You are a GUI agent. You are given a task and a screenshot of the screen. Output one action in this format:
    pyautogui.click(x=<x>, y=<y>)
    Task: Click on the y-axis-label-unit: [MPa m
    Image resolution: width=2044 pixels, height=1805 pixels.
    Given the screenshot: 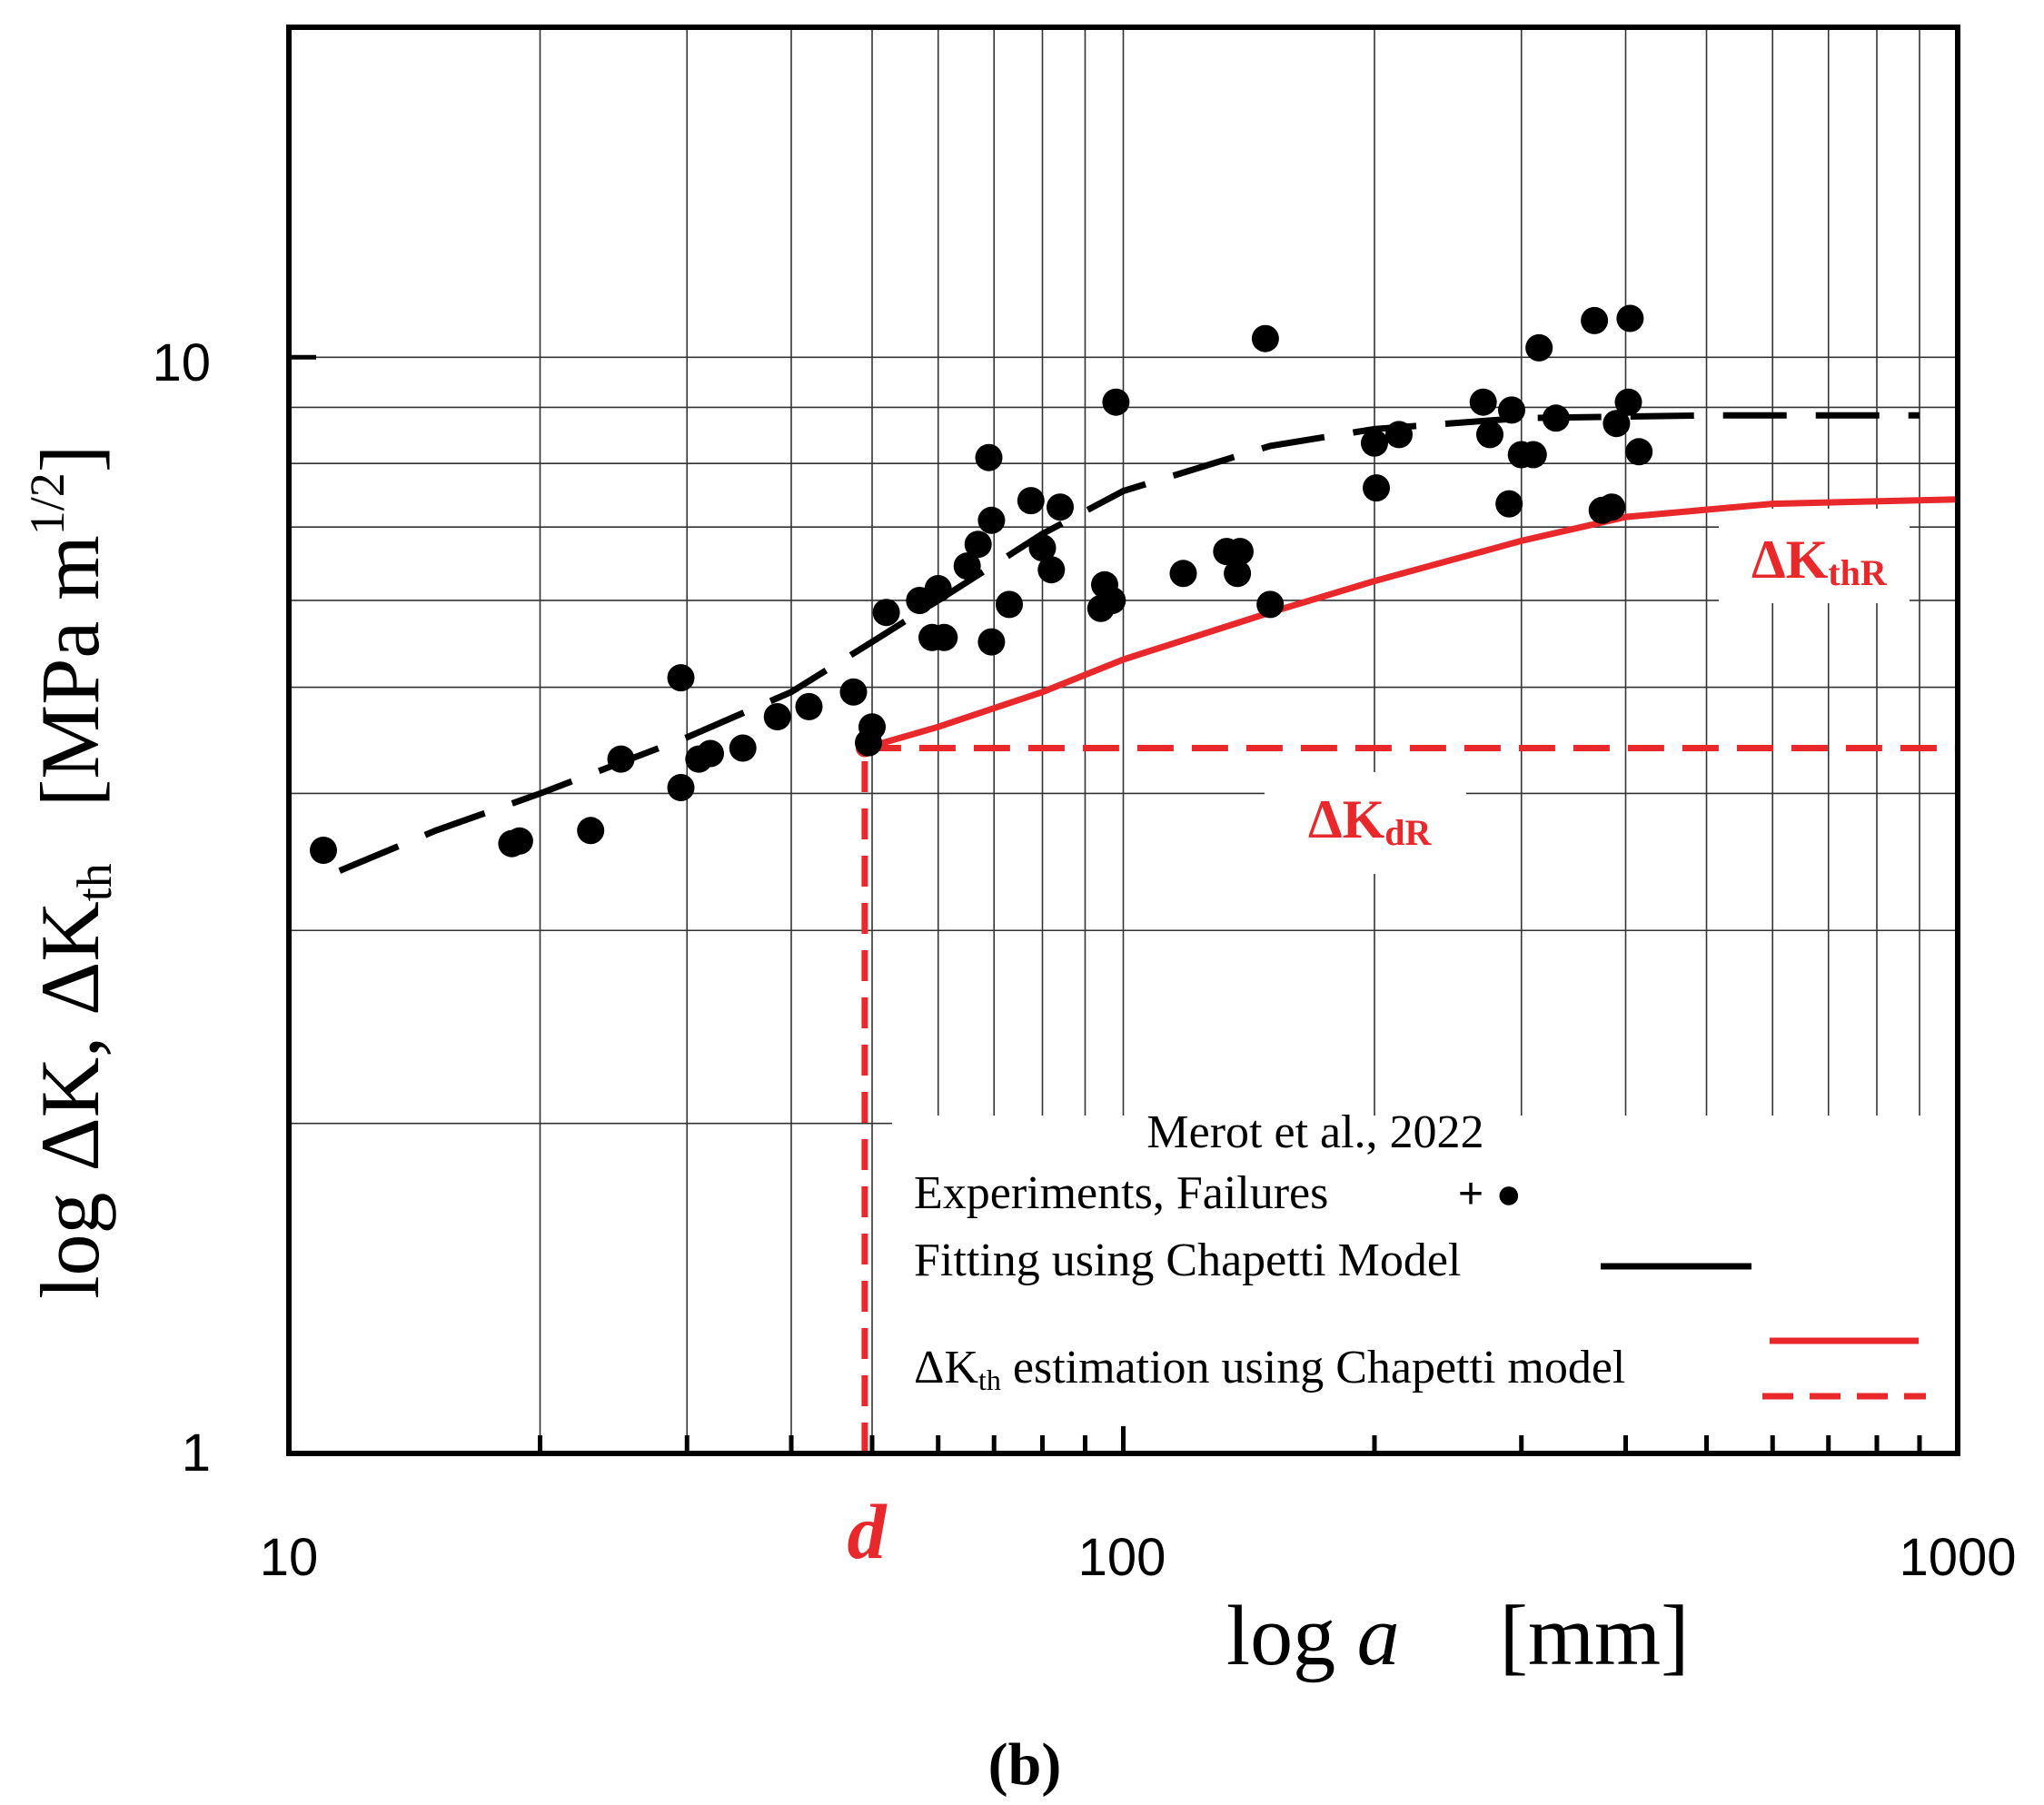 What is the action you would take?
    pyautogui.click(x=70, y=671)
    